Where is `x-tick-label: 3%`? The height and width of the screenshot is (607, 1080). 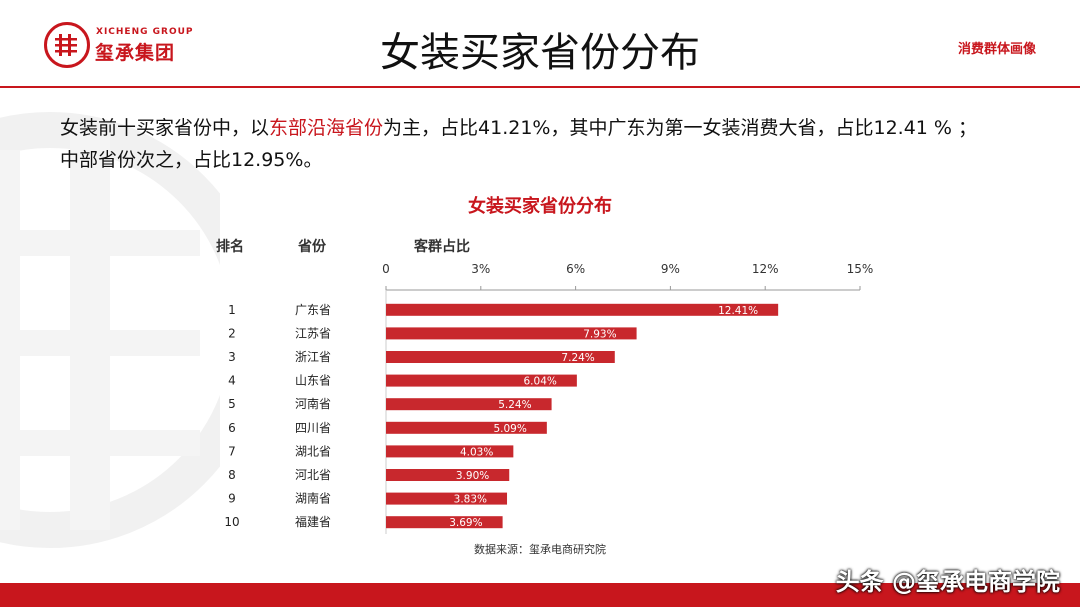 x-tick-label: 3% is located at coordinates (480, 269).